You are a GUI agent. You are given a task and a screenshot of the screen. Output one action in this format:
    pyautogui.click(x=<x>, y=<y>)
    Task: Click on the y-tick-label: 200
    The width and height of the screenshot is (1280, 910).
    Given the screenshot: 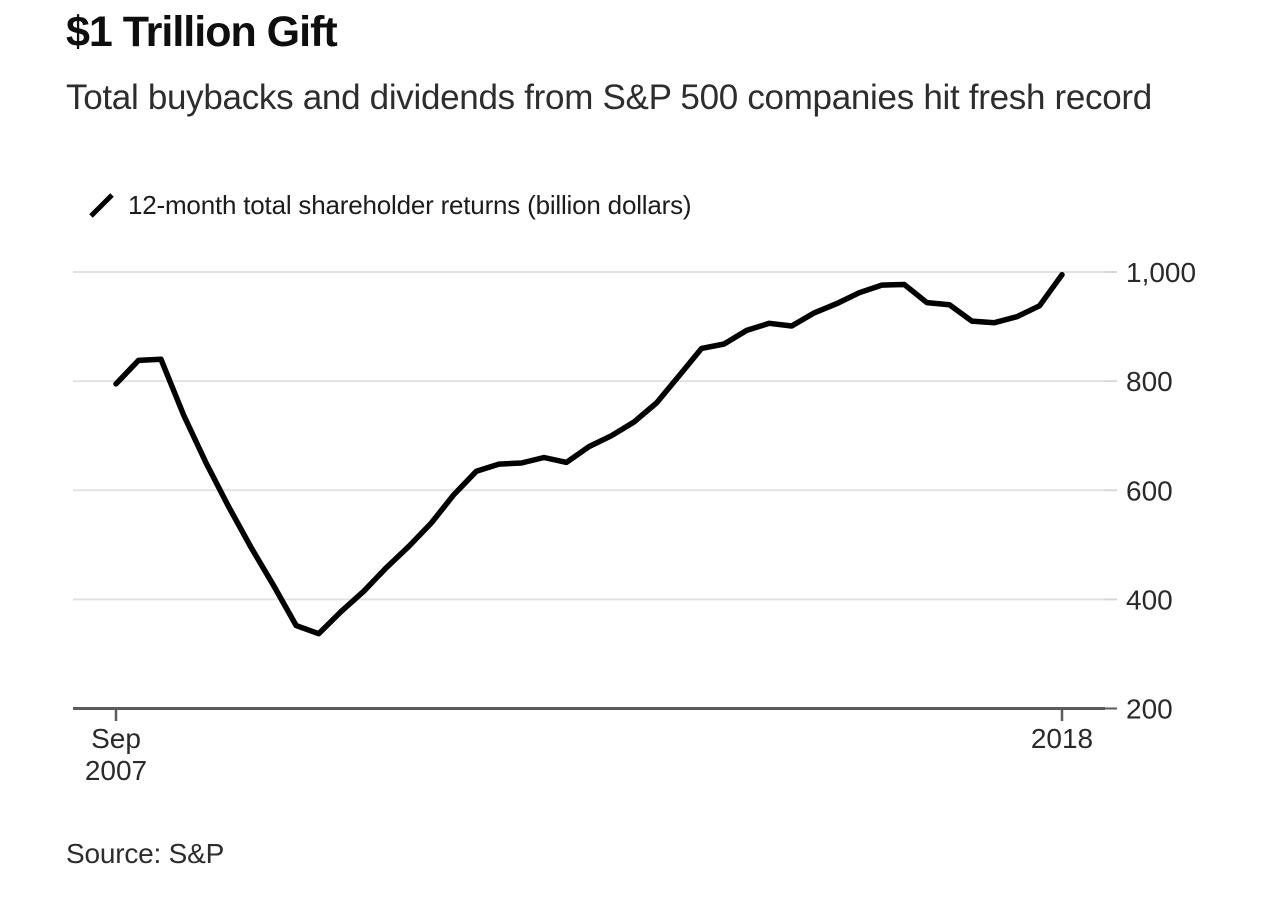 What is the action you would take?
    pyautogui.click(x=1149, y=709)
    